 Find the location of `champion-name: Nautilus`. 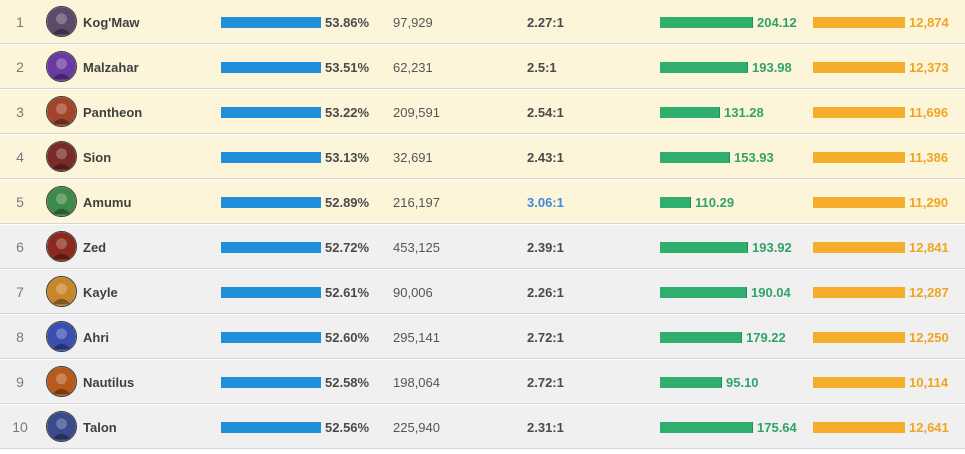

champion-name: Nautilus is located at coordinates (109, 382).